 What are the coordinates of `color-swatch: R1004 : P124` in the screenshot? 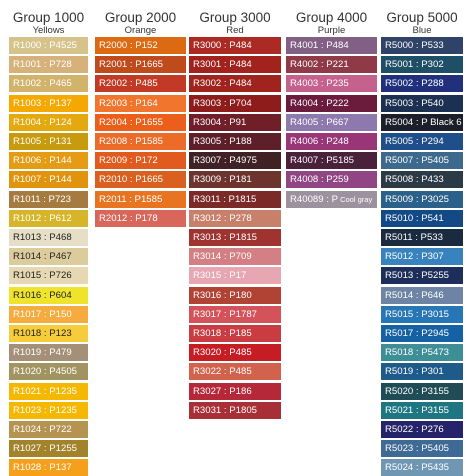 It's located at (48, 122).